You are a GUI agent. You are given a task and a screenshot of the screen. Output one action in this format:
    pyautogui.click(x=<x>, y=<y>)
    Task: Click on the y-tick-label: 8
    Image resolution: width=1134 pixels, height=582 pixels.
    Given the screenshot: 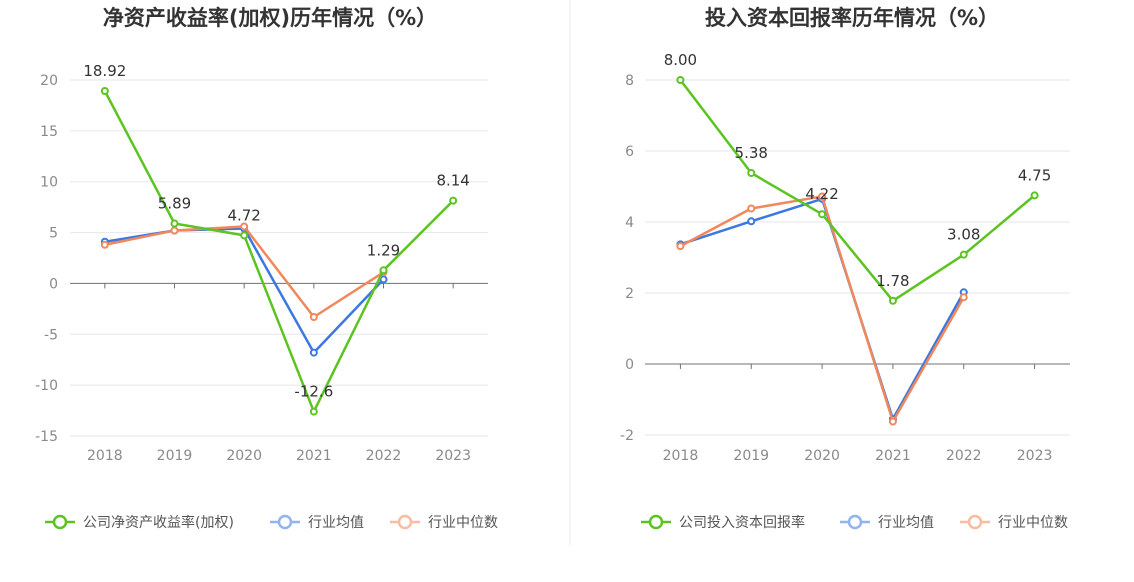 What is the action you would take?
    pyautogui.click(x=629, y=81)
    